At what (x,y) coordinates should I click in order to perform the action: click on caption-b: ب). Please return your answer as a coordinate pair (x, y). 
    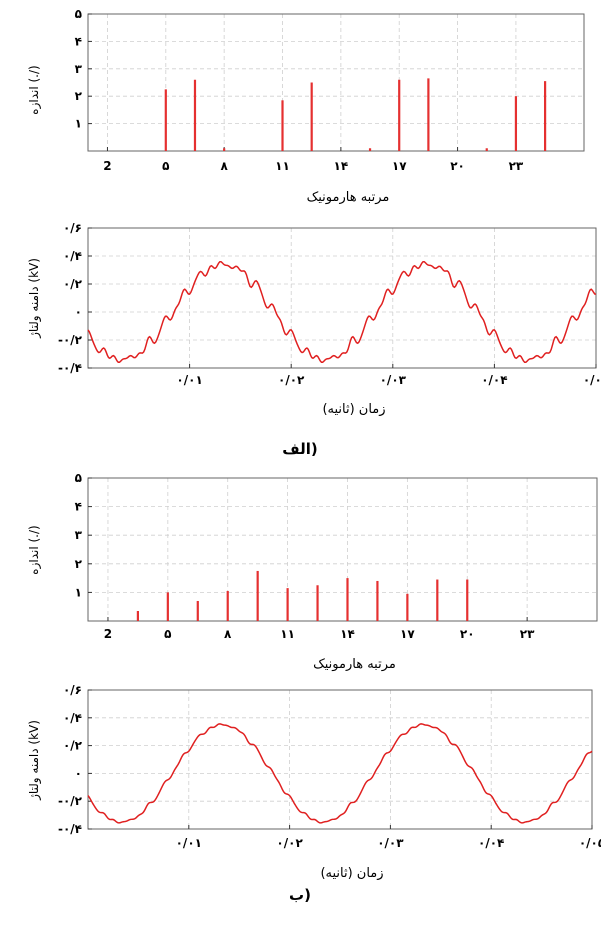
    Looking at the image, I should click on (300, 895).